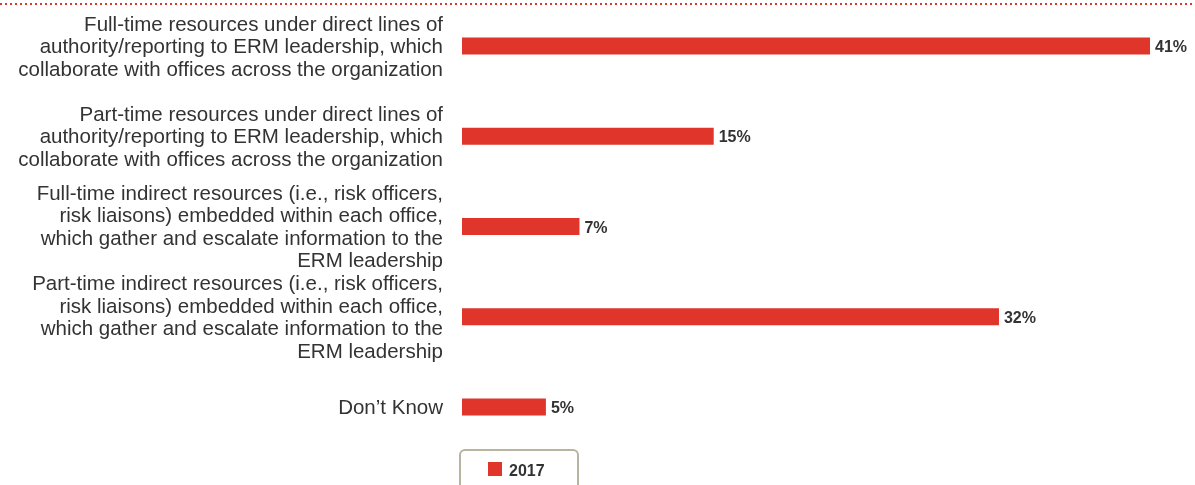  I want to click on y-tick-label: Part-time resources under direct lines of authority/reporting to ERM leadership, which collaborate with offices across the organization, so click(231, 135).